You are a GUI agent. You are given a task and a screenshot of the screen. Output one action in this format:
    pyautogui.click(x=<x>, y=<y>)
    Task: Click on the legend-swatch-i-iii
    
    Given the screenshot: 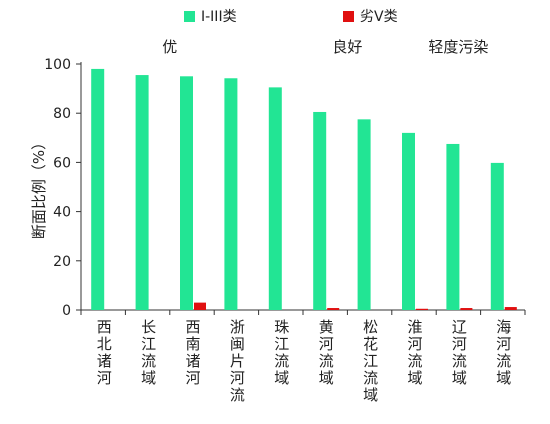 What is the action you would take?
    pyautogui.click(x=189, y=16)
    